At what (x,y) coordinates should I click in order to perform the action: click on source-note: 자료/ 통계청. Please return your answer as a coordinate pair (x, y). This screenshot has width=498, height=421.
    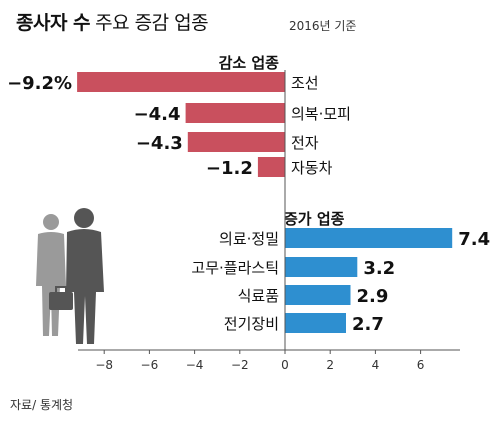
    Looking at the image, I should click on (42, 405).